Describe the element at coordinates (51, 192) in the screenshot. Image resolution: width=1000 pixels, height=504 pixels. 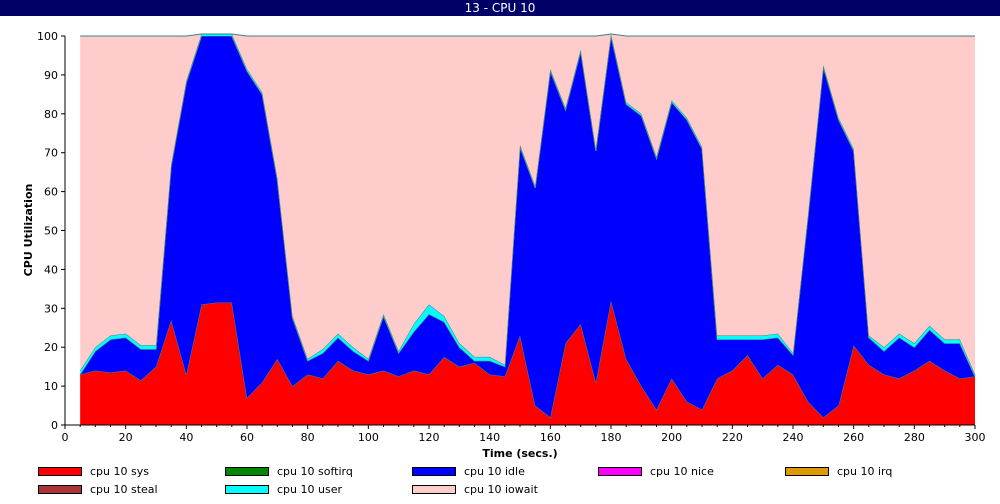
I see `y-tick-label: 60` at that location.